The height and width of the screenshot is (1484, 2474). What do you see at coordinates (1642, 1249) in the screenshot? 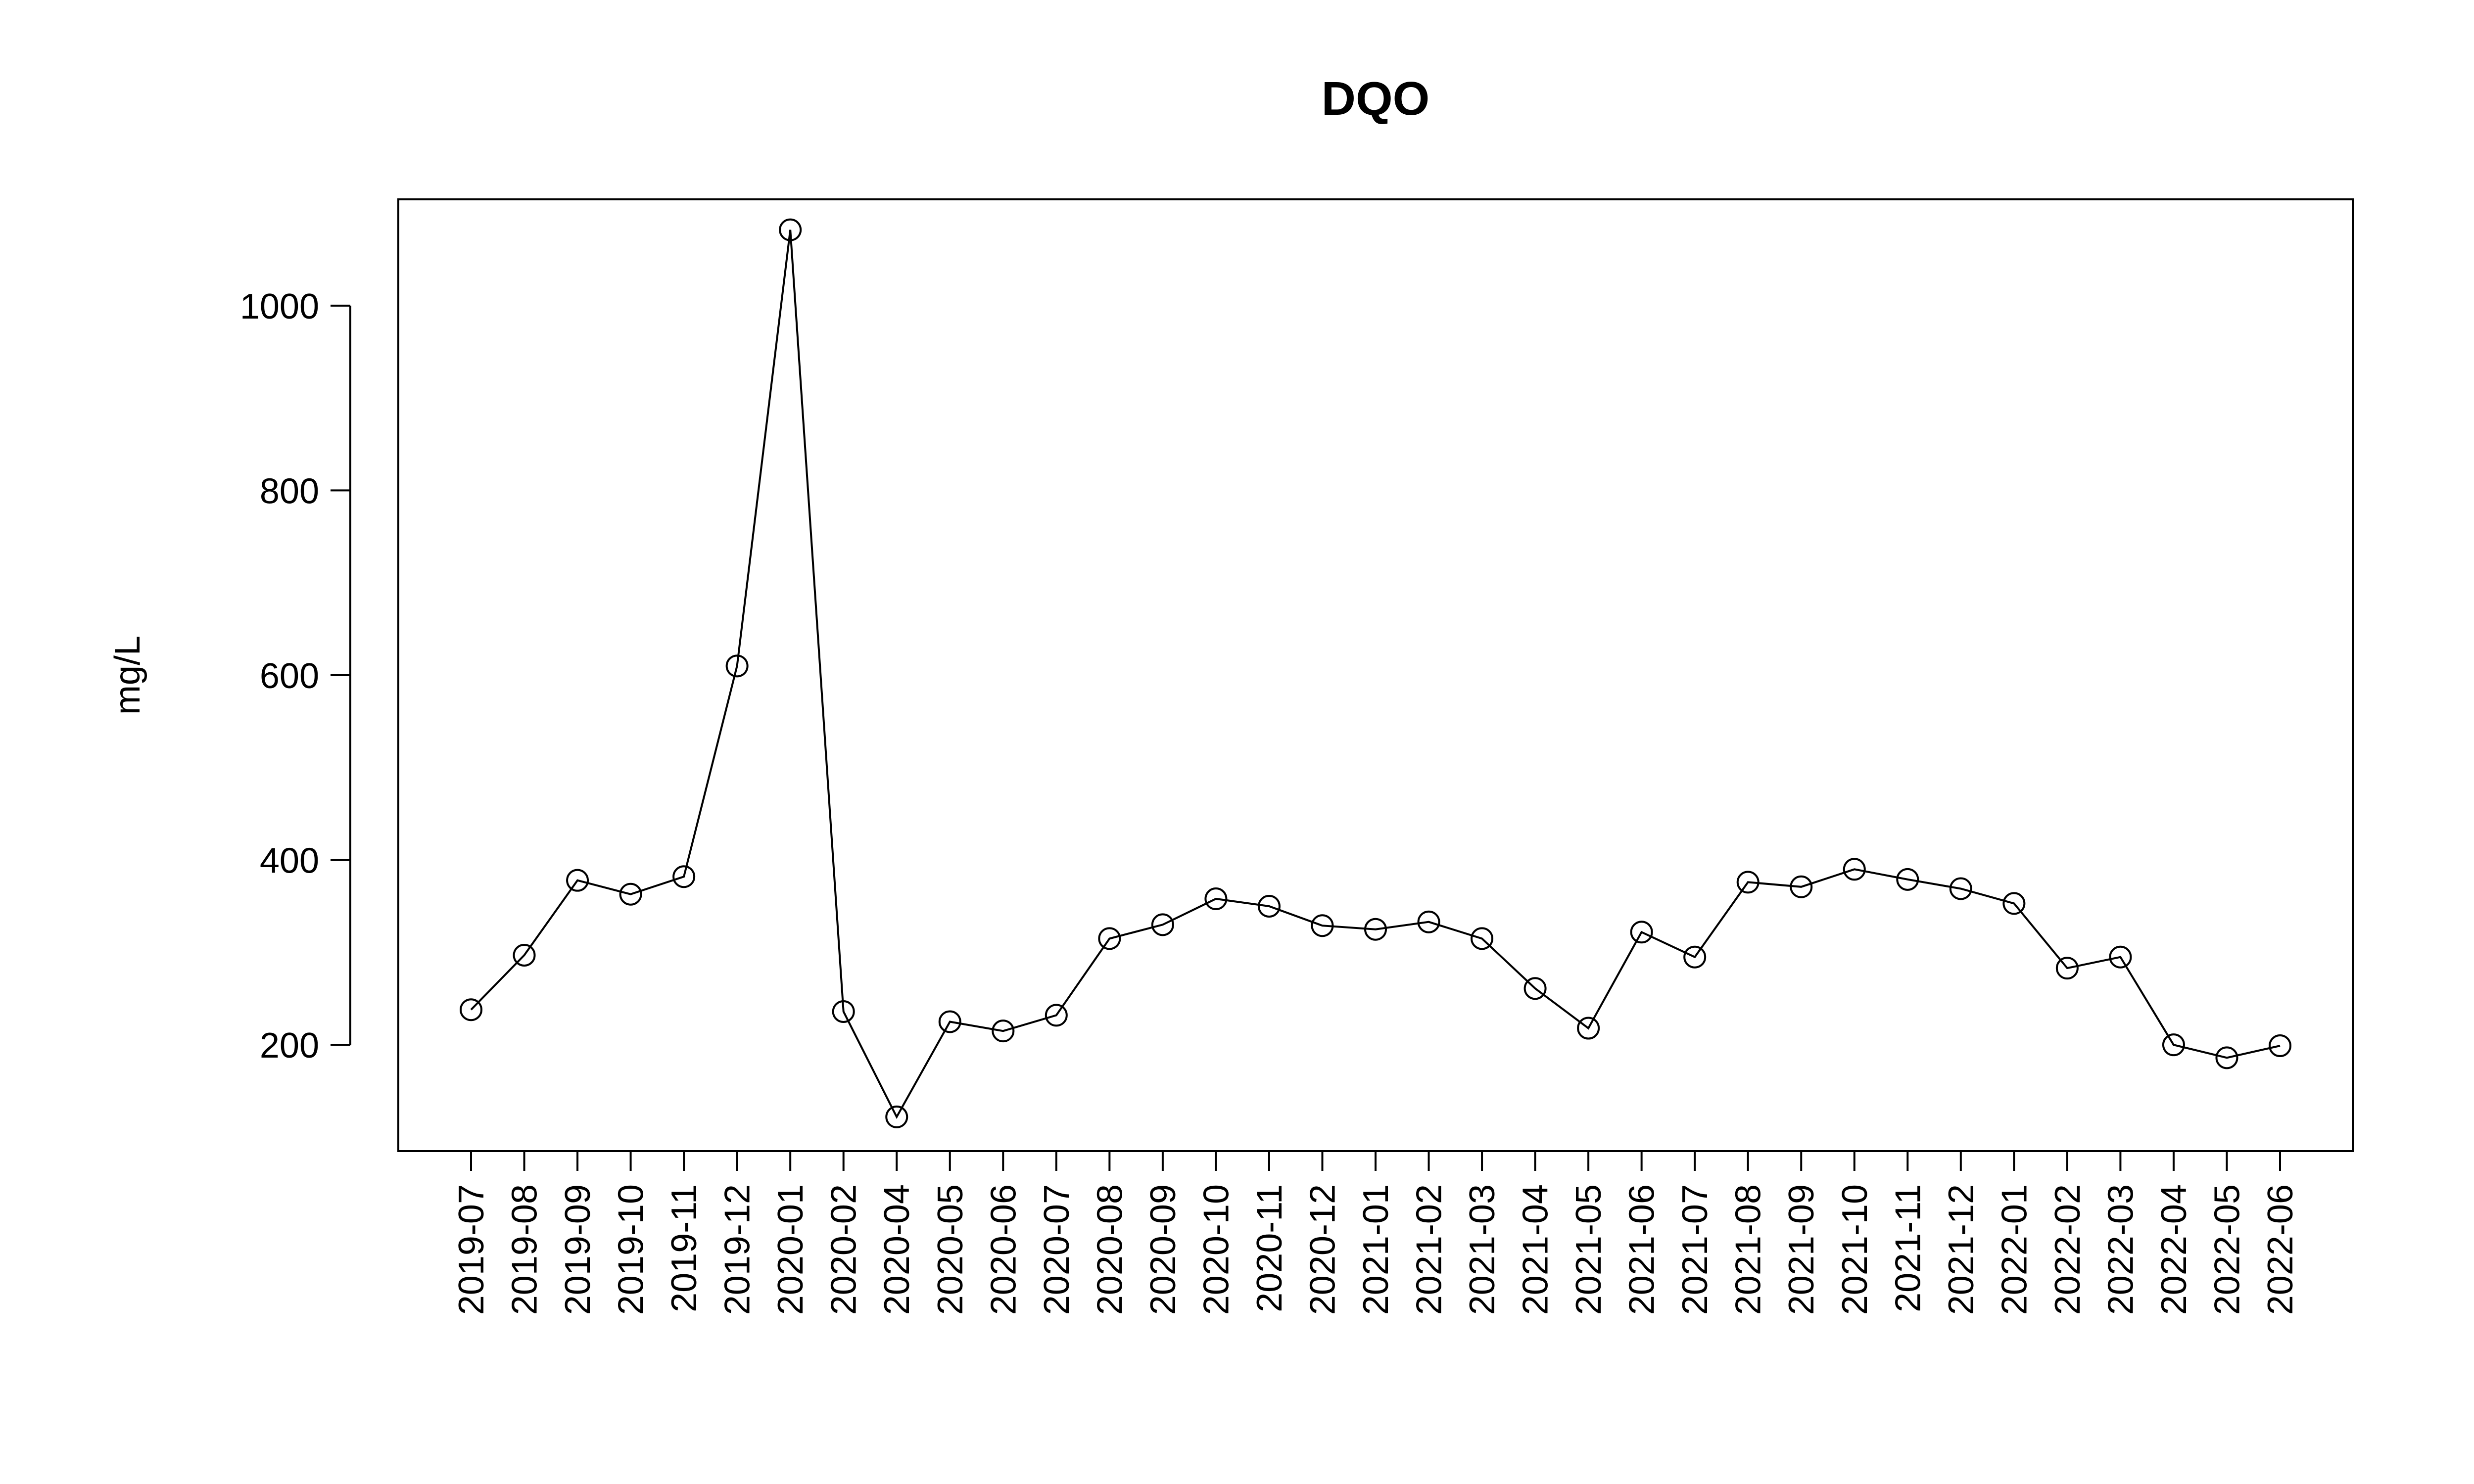
I see `x-tick-label: 2021-06` at bounding box center [1642, 1249].